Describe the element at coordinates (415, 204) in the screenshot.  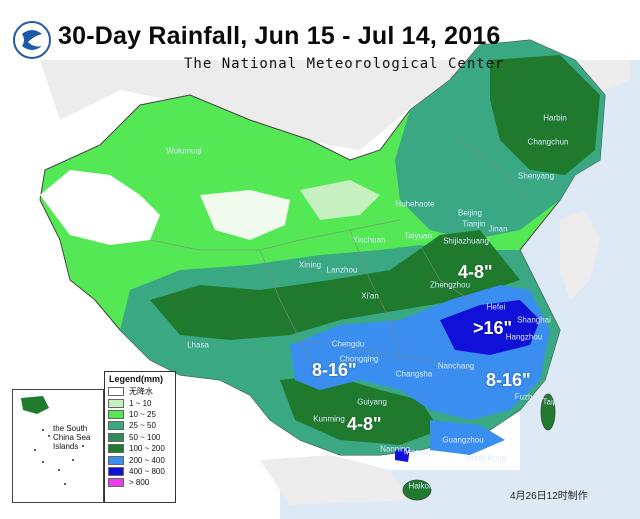
I see `city-label: Huhehaote` at that location.